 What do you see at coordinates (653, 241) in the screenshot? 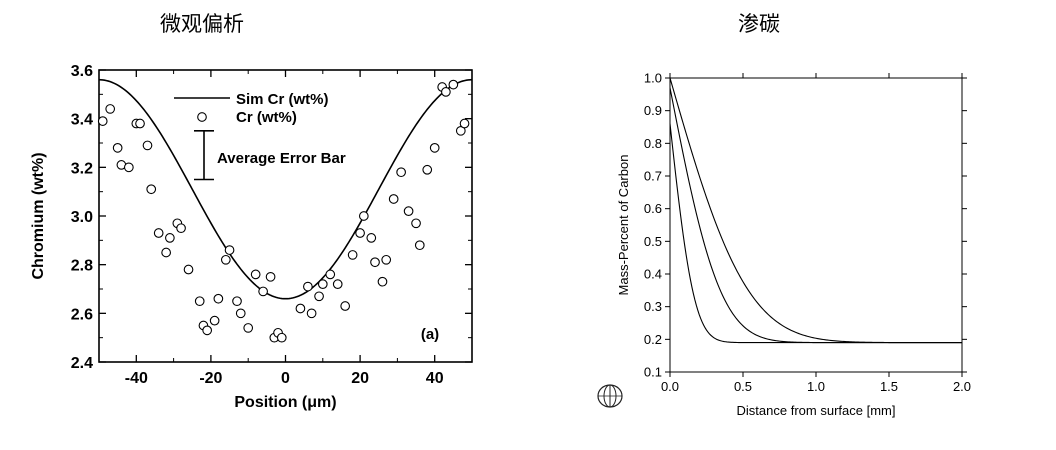
I see `y-tick-label: 0.5` at bounding box center [653, 241].